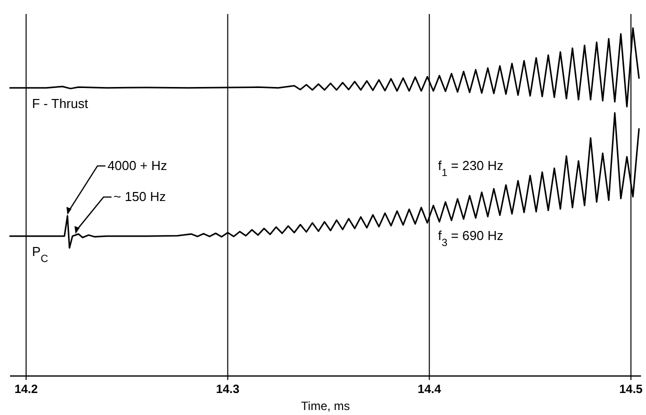 Image resolution: width=646 pixels, height=415 pixels. What do you see at coordinates (471, 238) in the screenshot?
I see `annotation: f$_{3}$ = 690 Hz` at bounding box center [471, 238].